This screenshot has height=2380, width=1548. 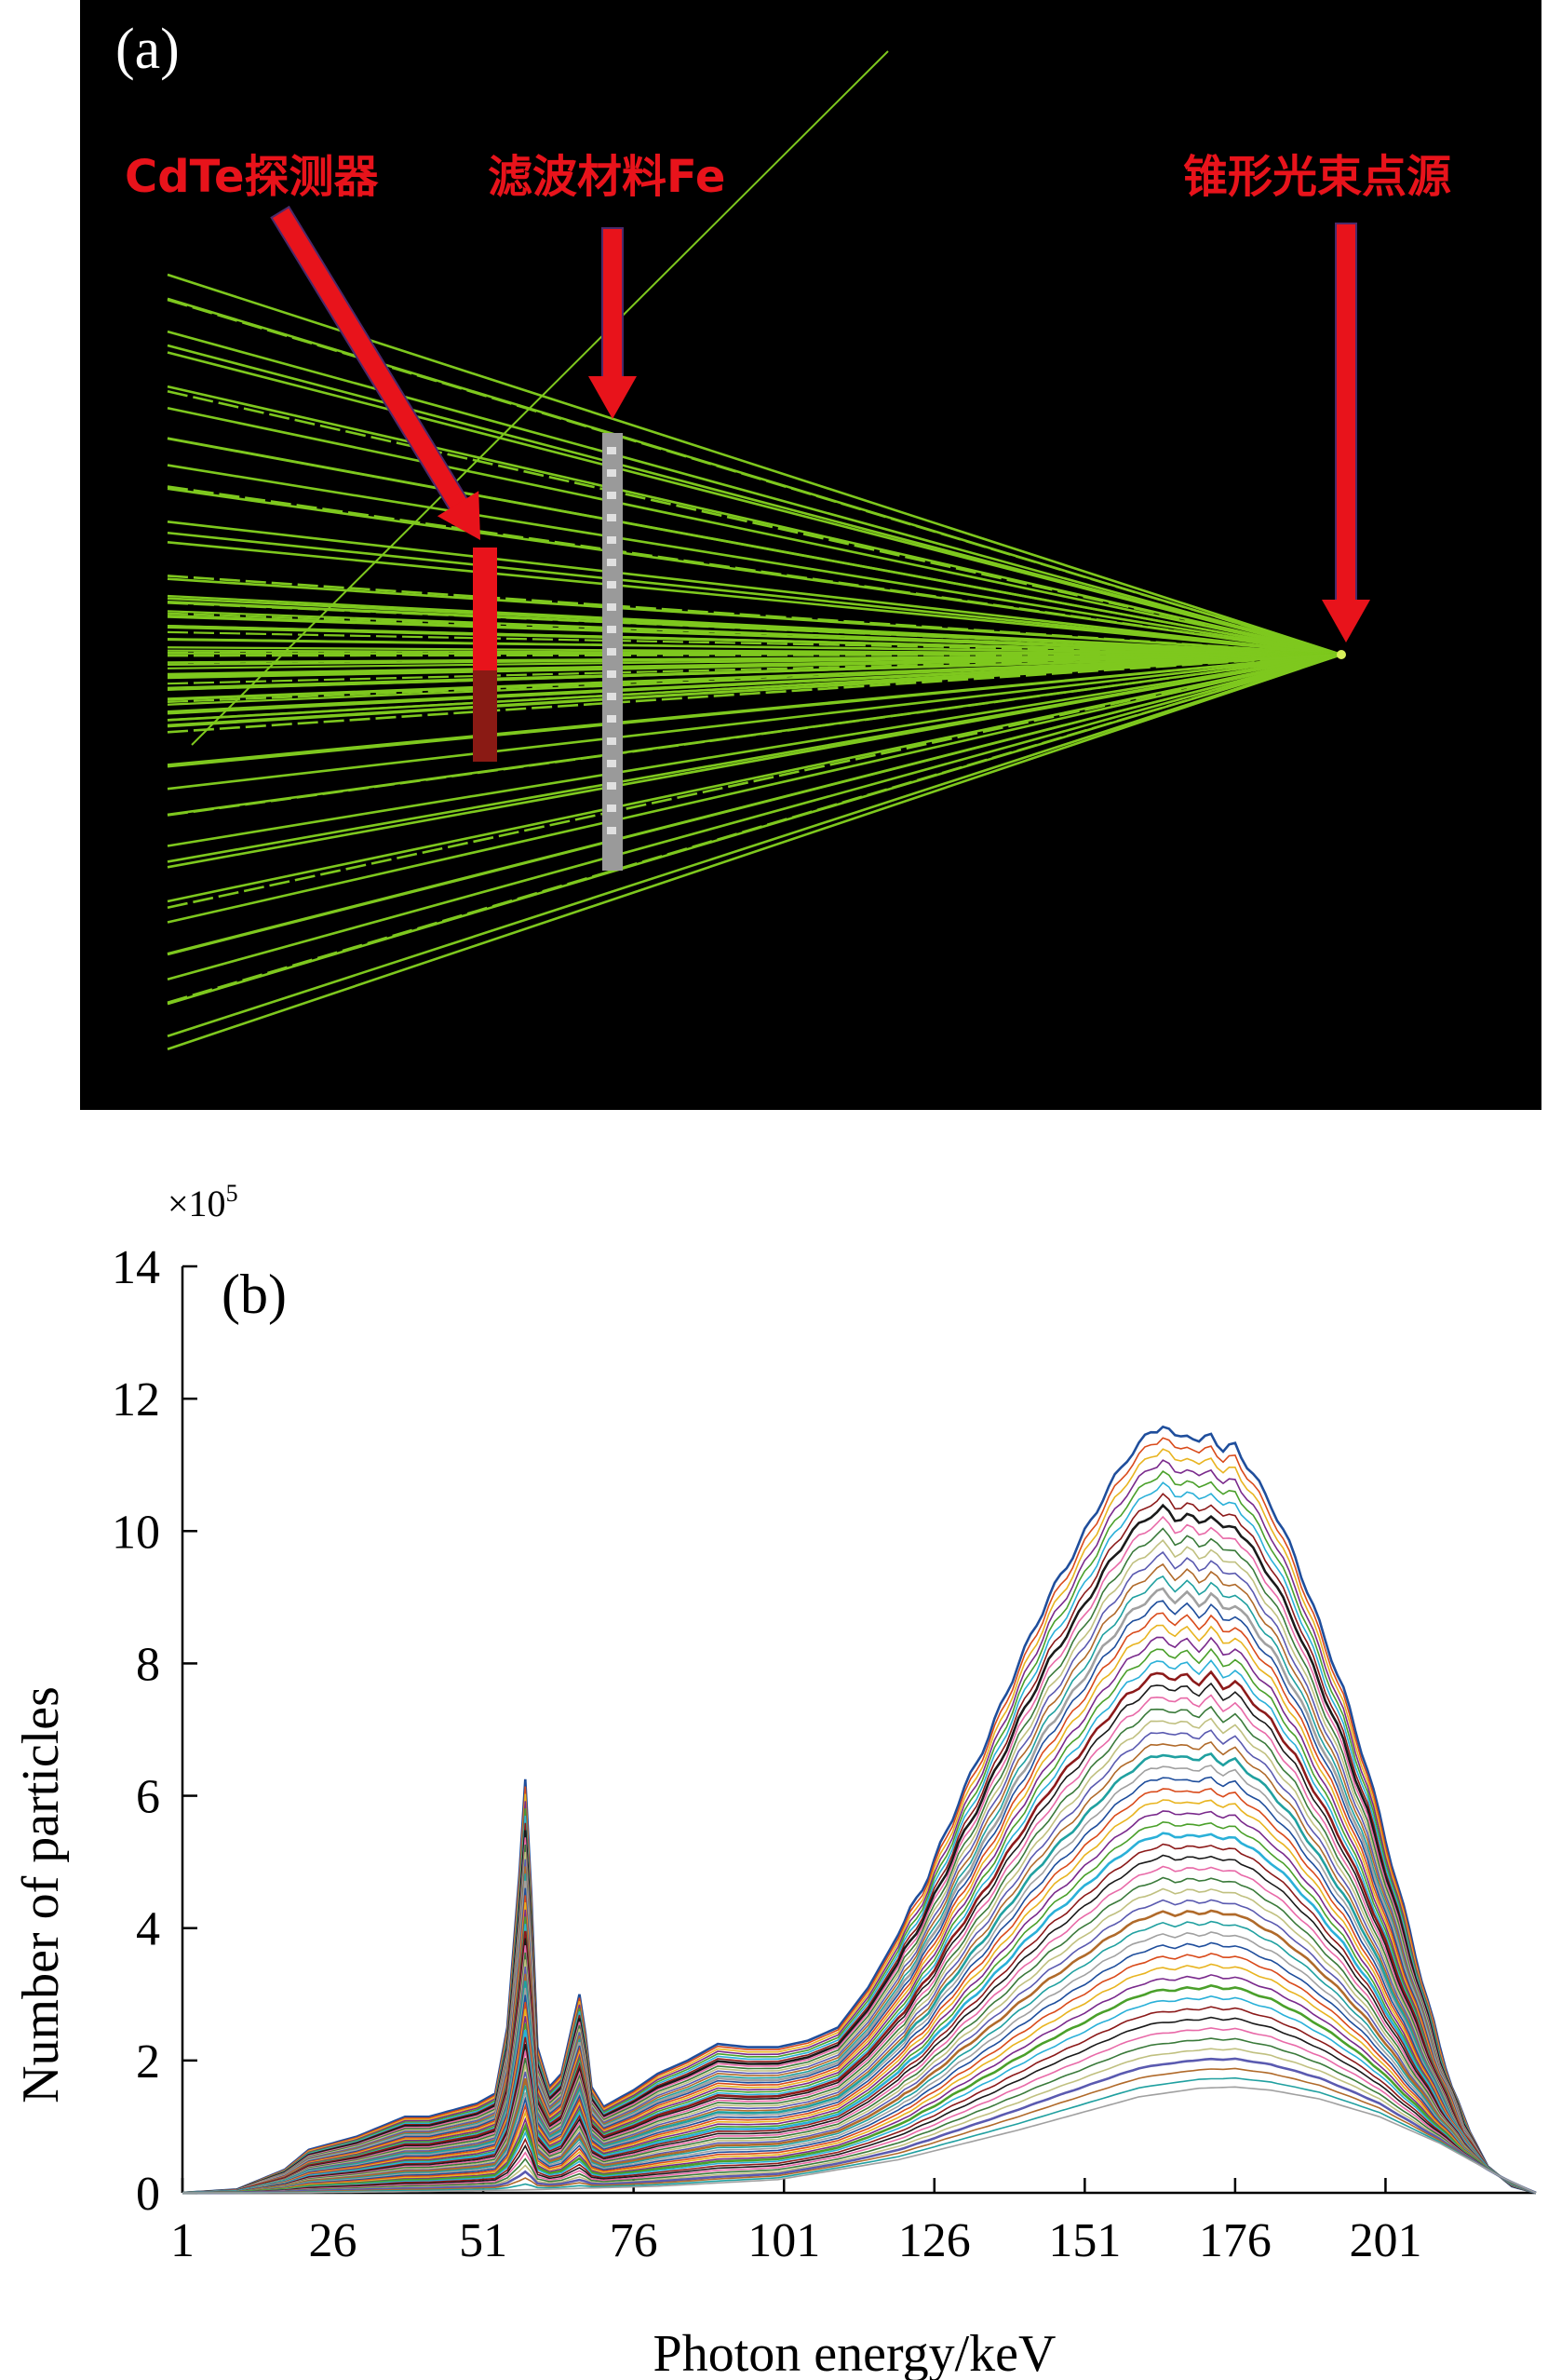 I want to click on y-tick-label: 10, so click(x=136, y=1532).